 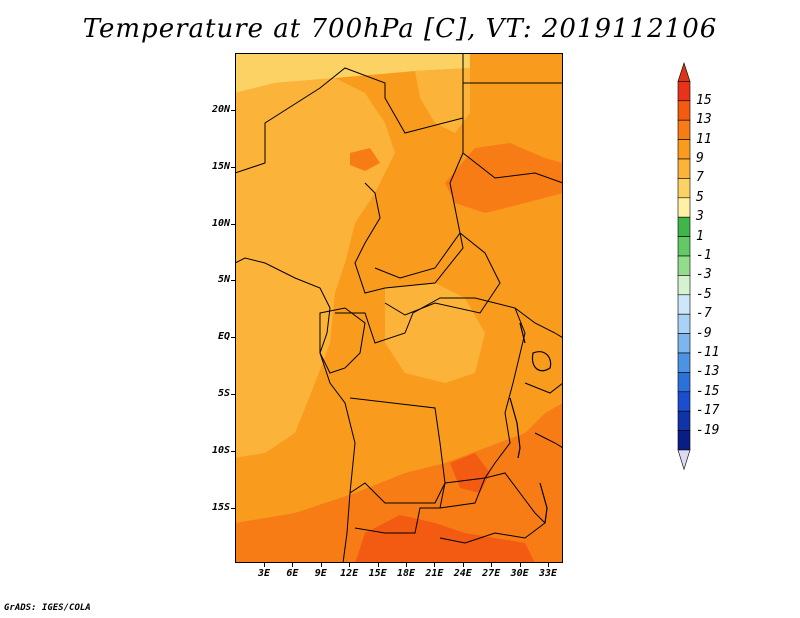 What do you see at coordinates (349, 573) in the screenshot?
I see `lon-label-12e: 12E` at bounding box center [349, 573].